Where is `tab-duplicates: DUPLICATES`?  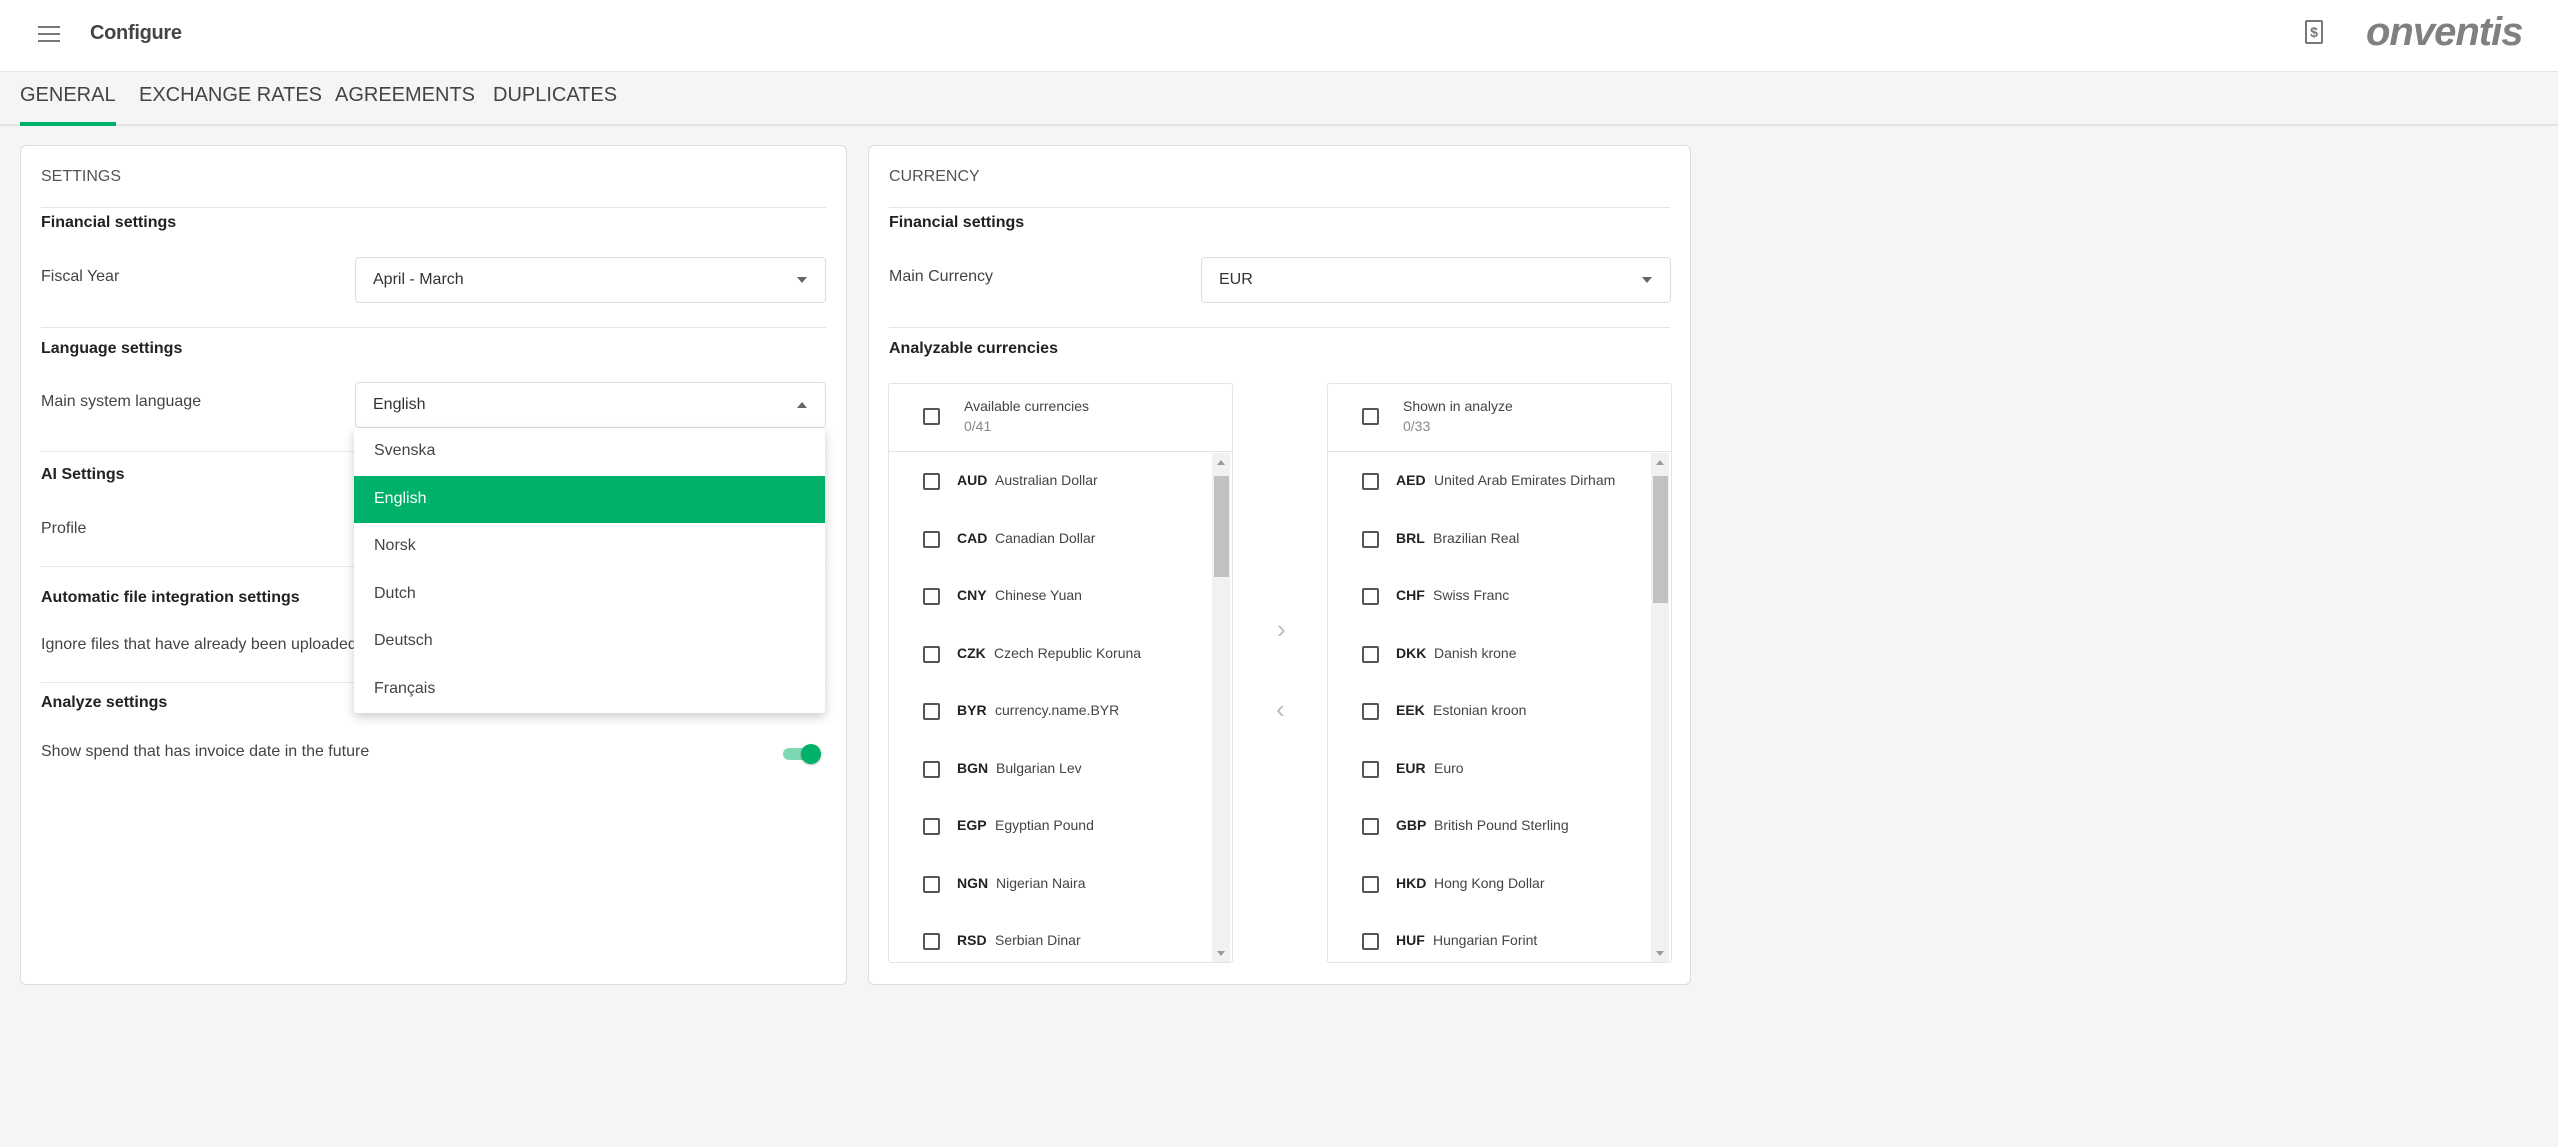
tab-duplicates: DUPLICATES is located at coordinates (555, 95).